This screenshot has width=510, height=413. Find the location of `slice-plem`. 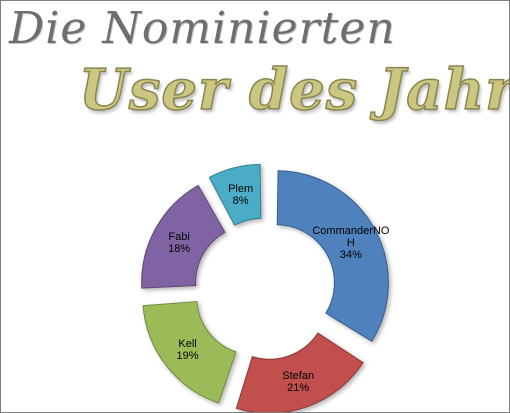

slice-plem is located at coordinates (235, 194).